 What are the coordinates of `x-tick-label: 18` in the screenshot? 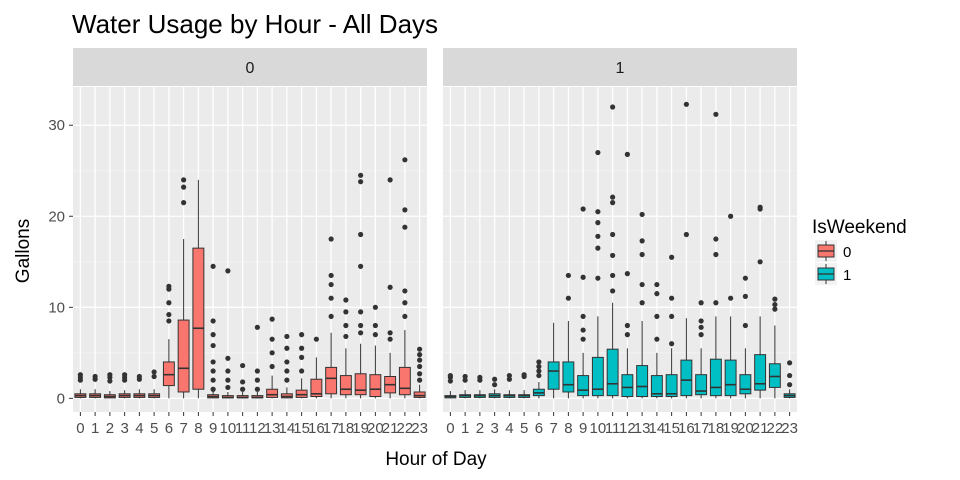 It's located at (716, 428).